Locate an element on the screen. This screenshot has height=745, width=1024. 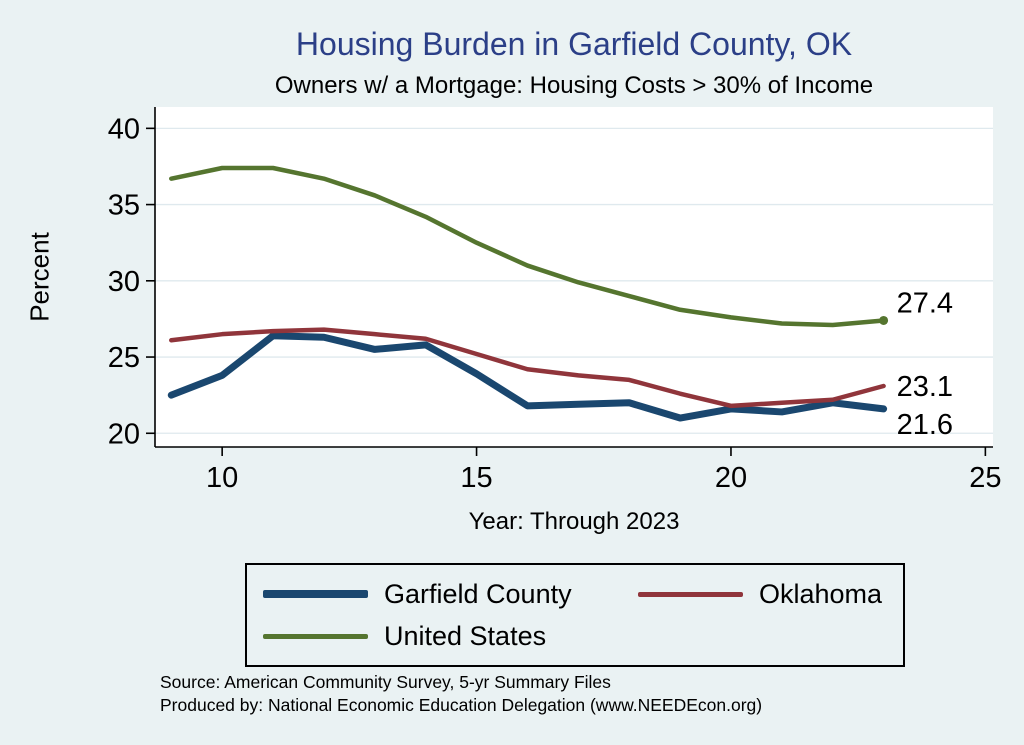
legend: Garfield County Oklahoma United States is located at coordinates (575, 615).